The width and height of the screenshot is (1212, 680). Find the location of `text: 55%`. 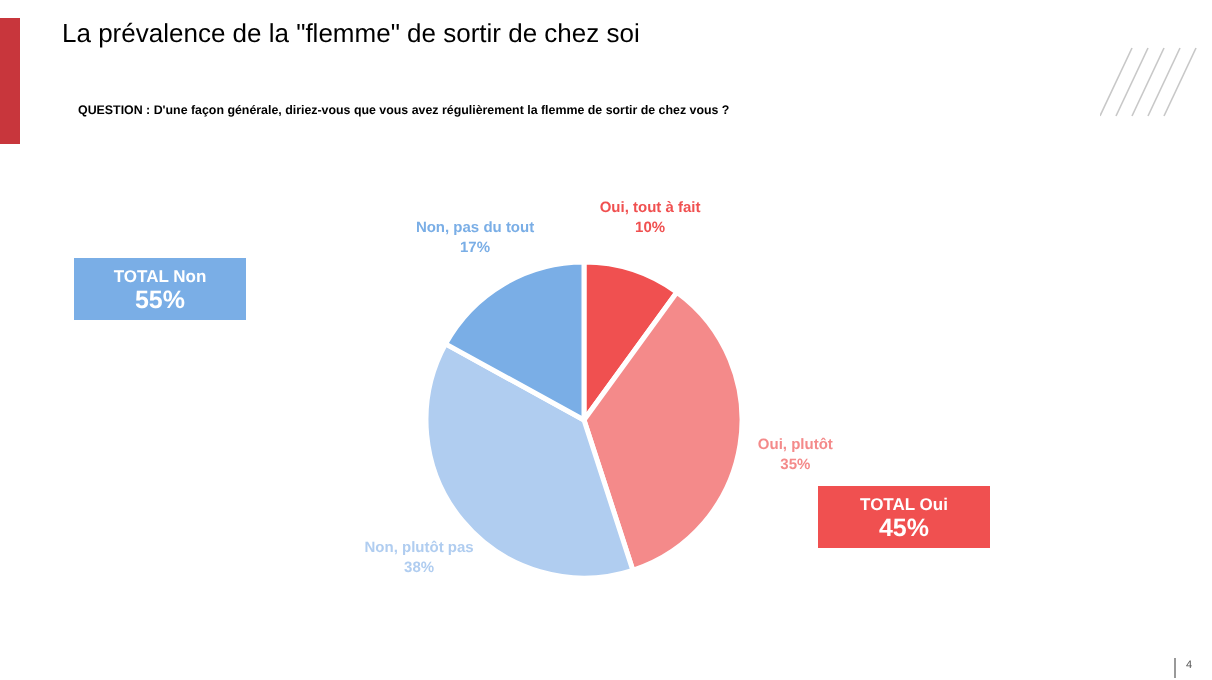

text: 55% is located at coordinates (160, 300).